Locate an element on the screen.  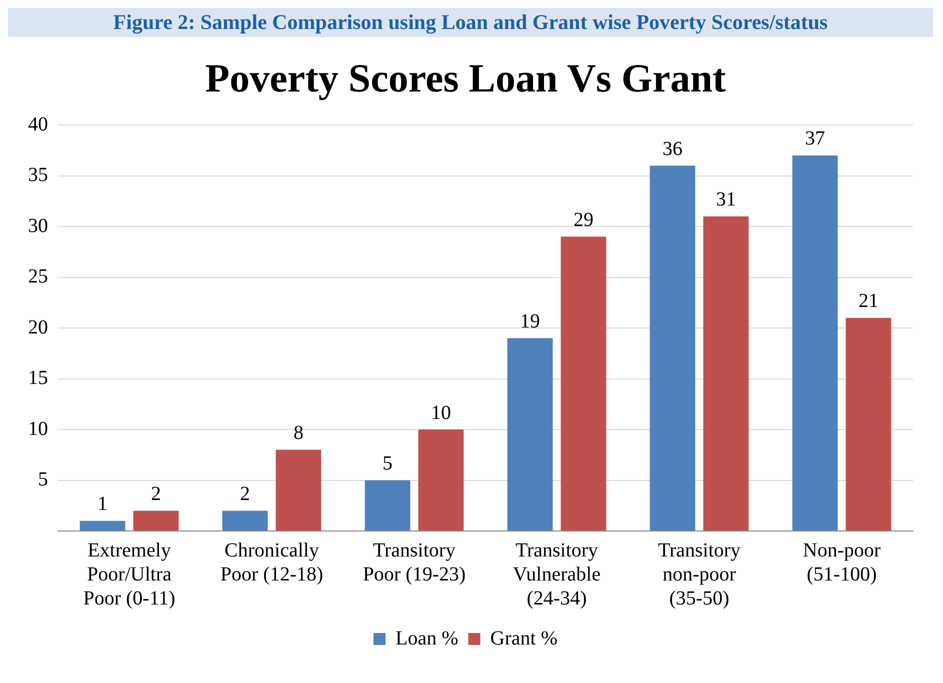
data-label: 8 is located at coordinates (298, 433).